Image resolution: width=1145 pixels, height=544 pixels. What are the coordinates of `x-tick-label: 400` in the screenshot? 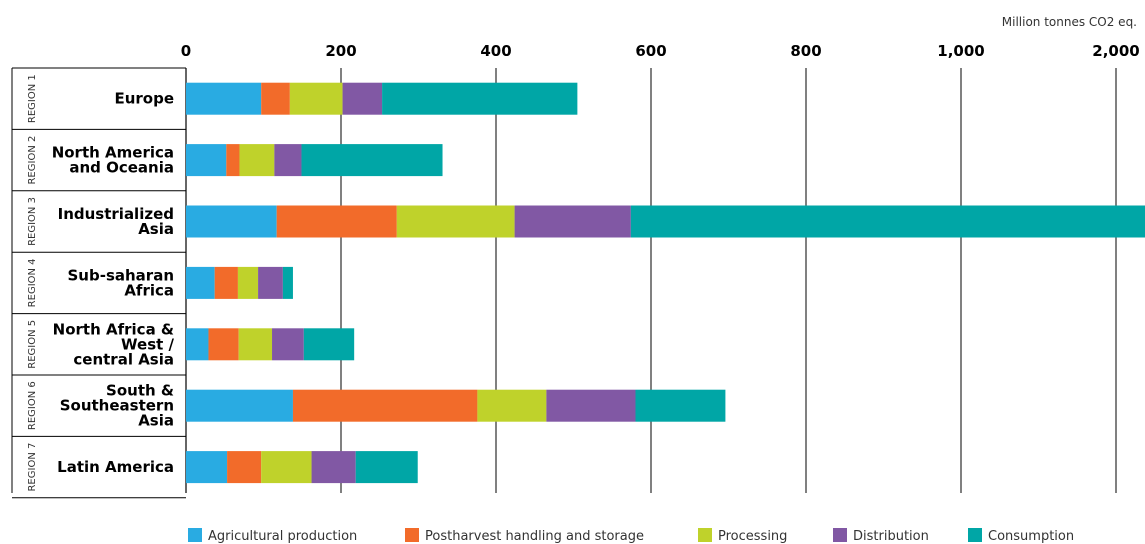 It's located at (495, 51).